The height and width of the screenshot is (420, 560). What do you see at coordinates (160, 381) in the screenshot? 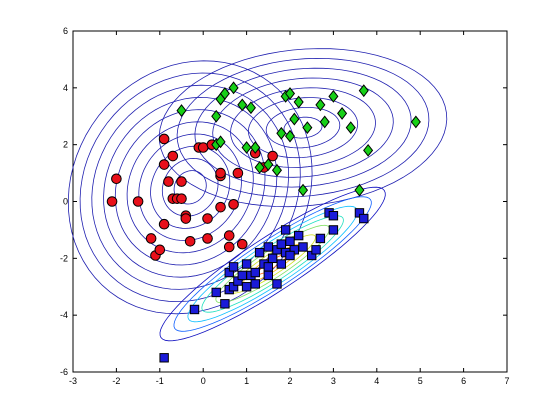
I see `x-tick-label: -1` at bounding box center [160, 381].